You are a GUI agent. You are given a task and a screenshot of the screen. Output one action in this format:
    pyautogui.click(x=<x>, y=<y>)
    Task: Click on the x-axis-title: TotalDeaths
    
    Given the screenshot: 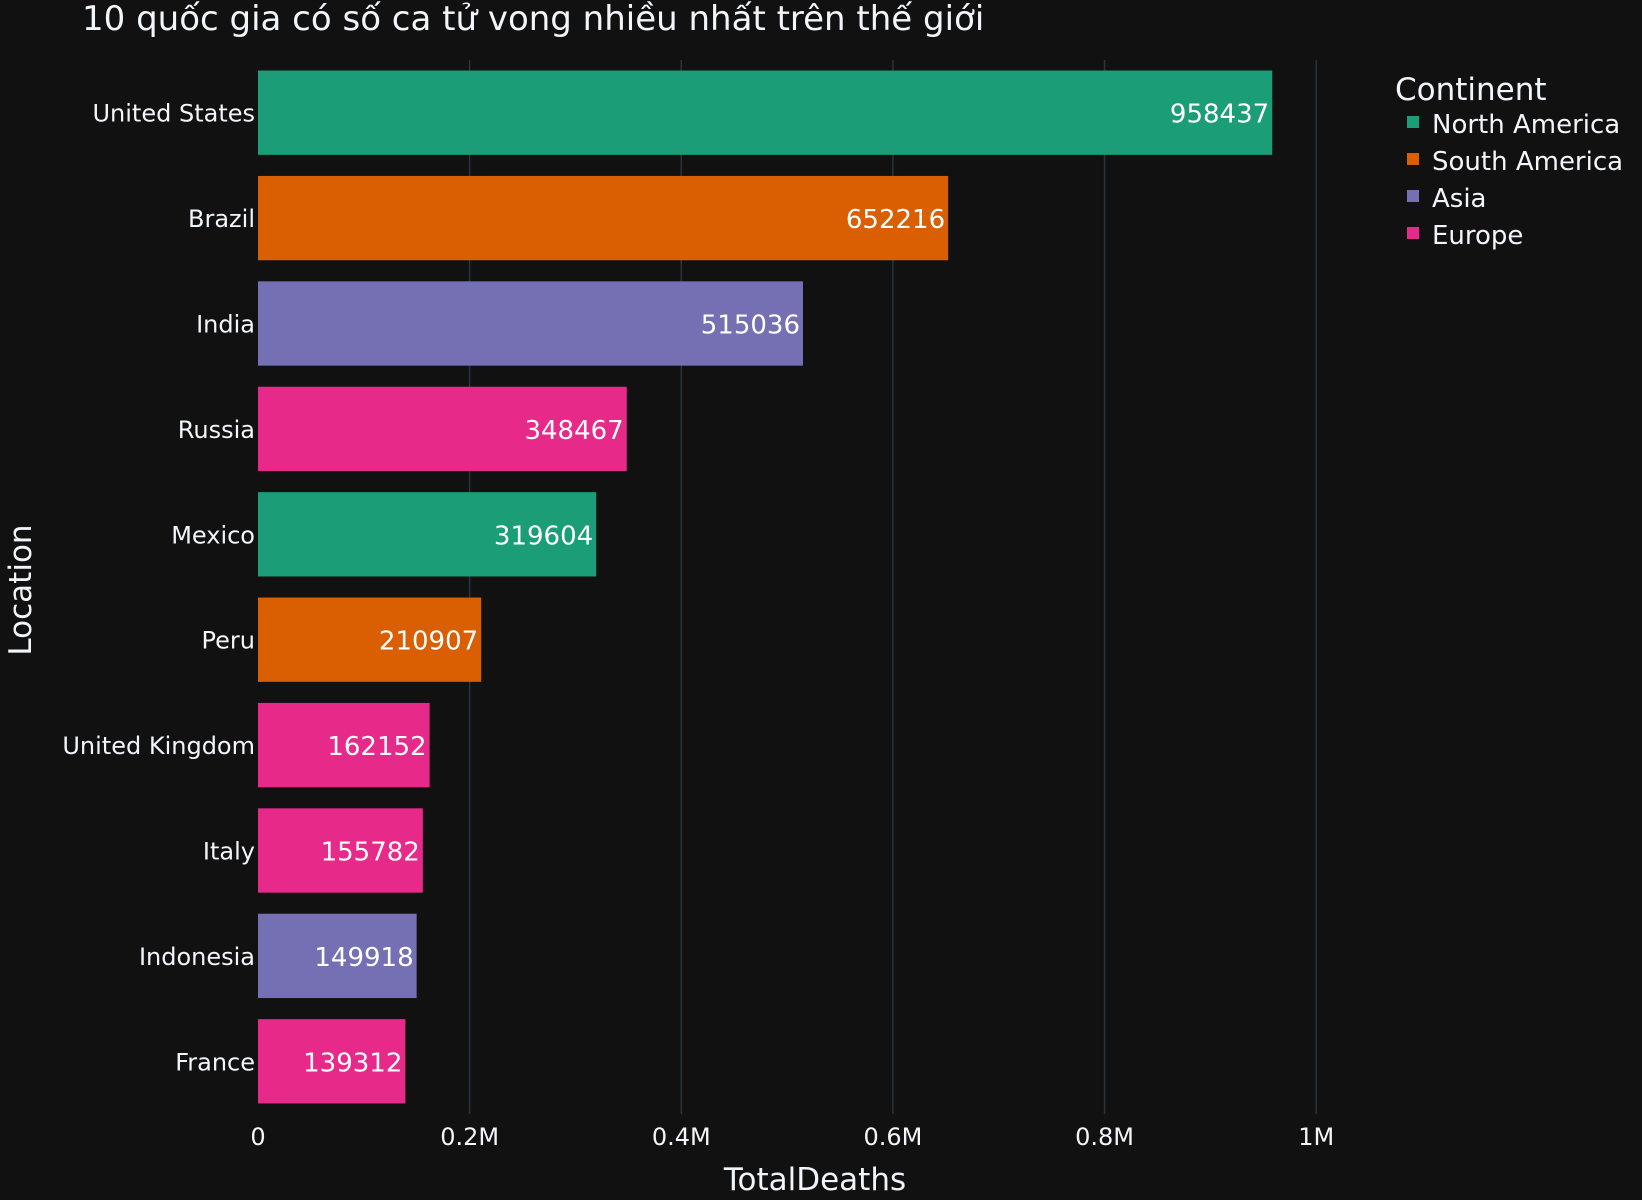 What is the action you would take?
    pyautogui.click(x=814, y=1180)
    